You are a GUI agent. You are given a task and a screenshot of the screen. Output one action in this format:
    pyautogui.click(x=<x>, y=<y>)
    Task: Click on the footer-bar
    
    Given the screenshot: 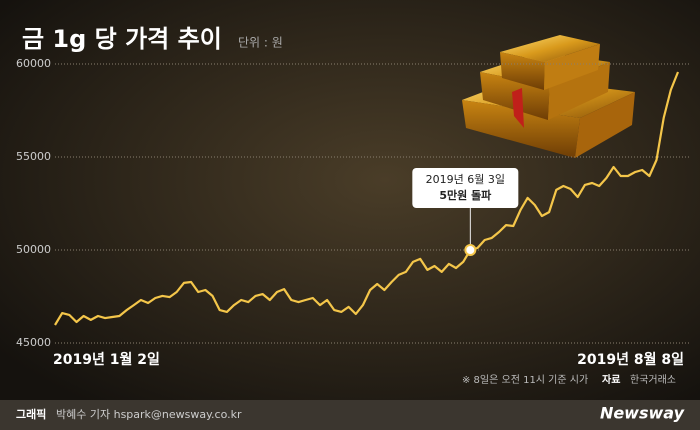 What is the action you would take?
    pyautogui.click(x=350, y=415)
    